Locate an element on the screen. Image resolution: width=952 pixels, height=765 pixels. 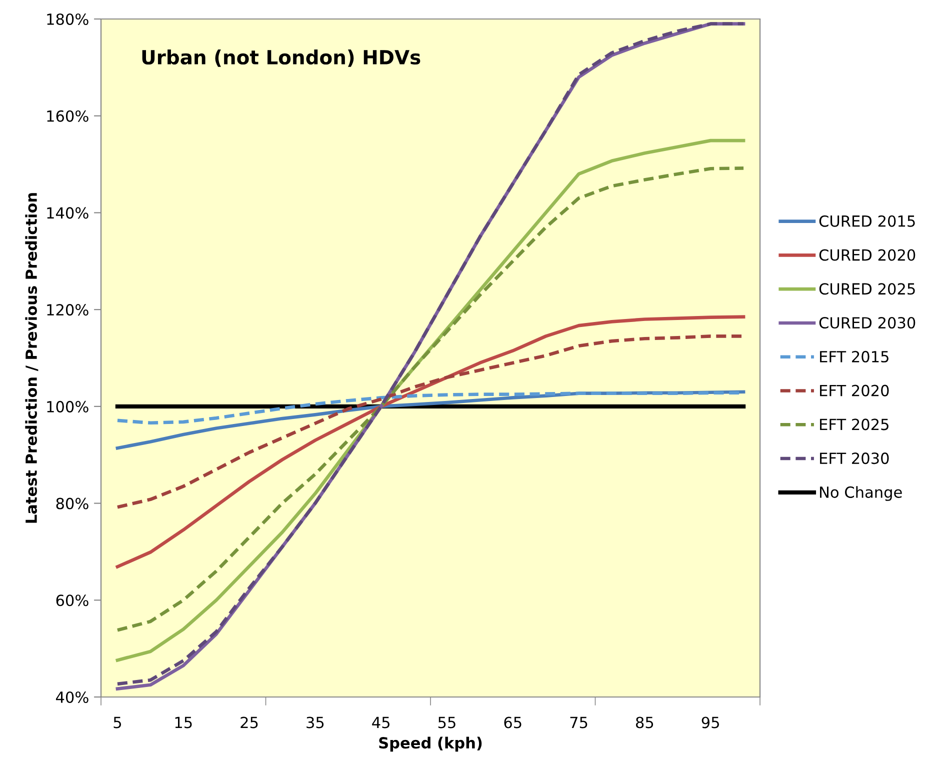
legend-label: EFT 2015 is located at coordinates (854, 356).